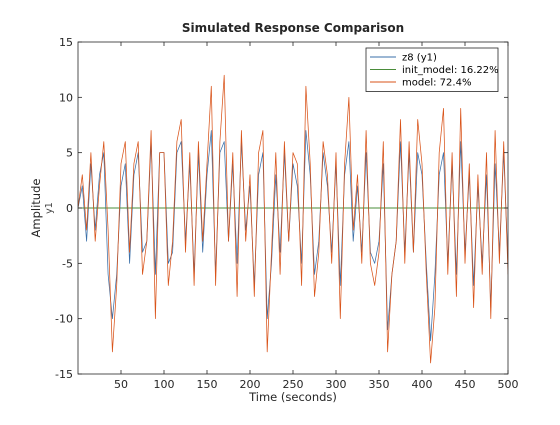 Image resolution: width=560 pixels, height=425 pixels. What do you see at coordinates (64, 319) in the screenshot?
I see `y-tick-label: -10` at bounding box center [64, 319].